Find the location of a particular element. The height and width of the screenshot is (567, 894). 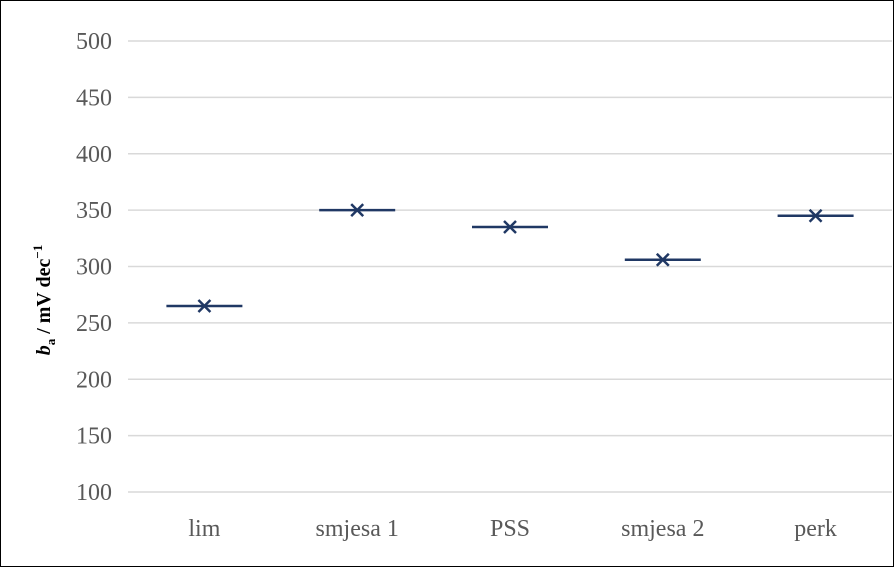

y-tick-label: 350 is located at coordinates (94, 211).